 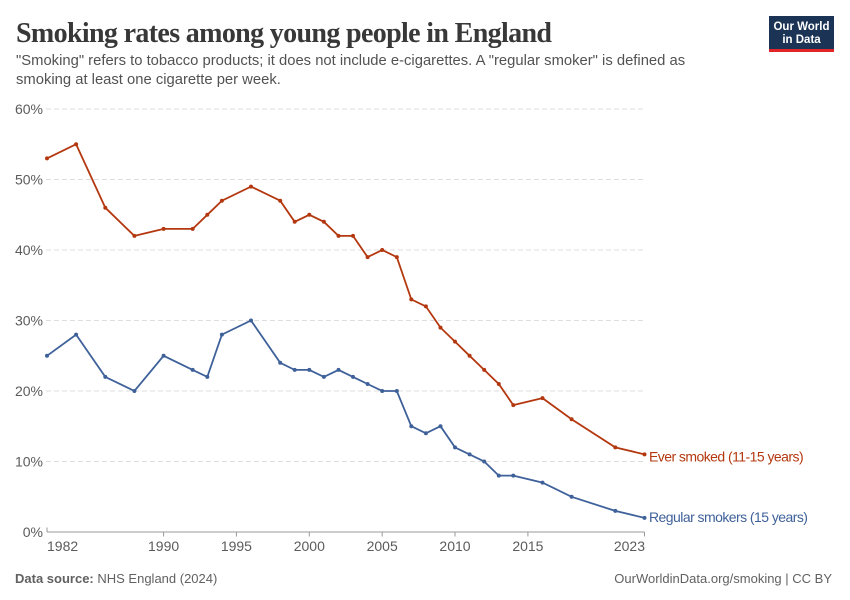 What do you see at coordinates (29, 391) in the screenshot?
I see `svg-text: 20%` at bounding box center [29, 391].